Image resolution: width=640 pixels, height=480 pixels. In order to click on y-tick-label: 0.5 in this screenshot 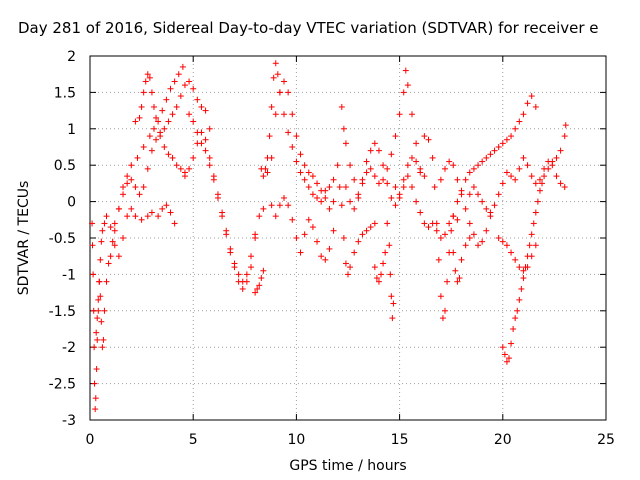, I will do `click(65, 166)`.